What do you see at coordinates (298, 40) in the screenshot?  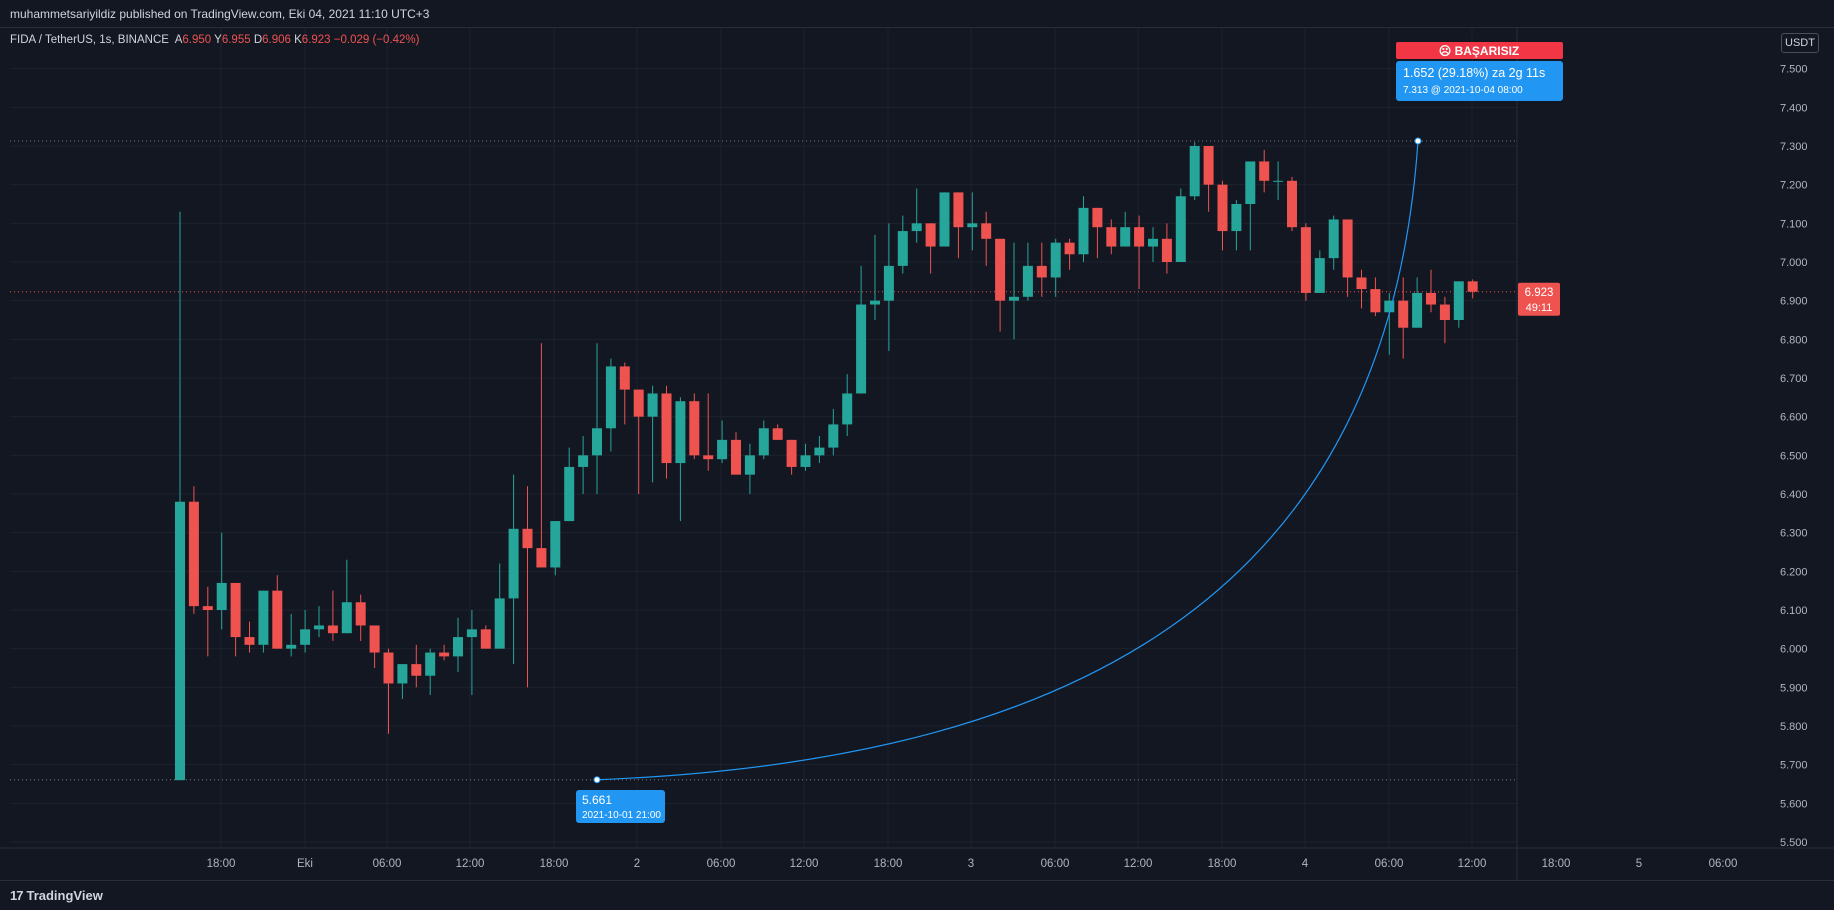 I see `close-label: K` at bounding box center [298, 40].